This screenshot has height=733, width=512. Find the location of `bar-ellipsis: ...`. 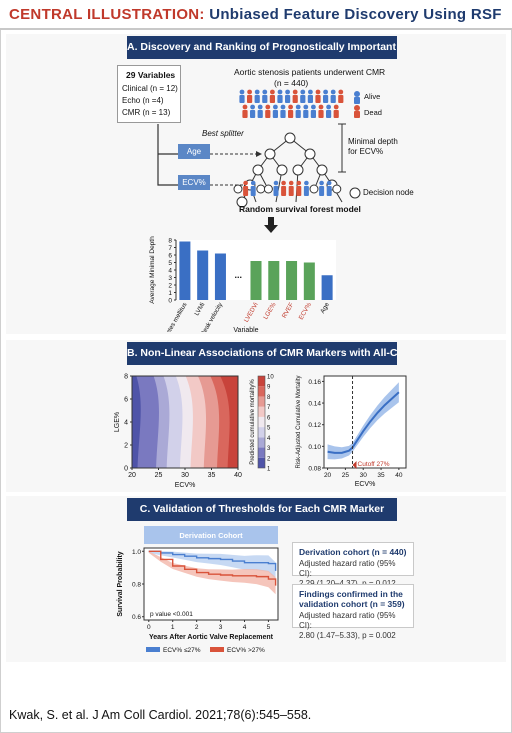

bar-ellipsis: ... is located at coordinates (238, 275).